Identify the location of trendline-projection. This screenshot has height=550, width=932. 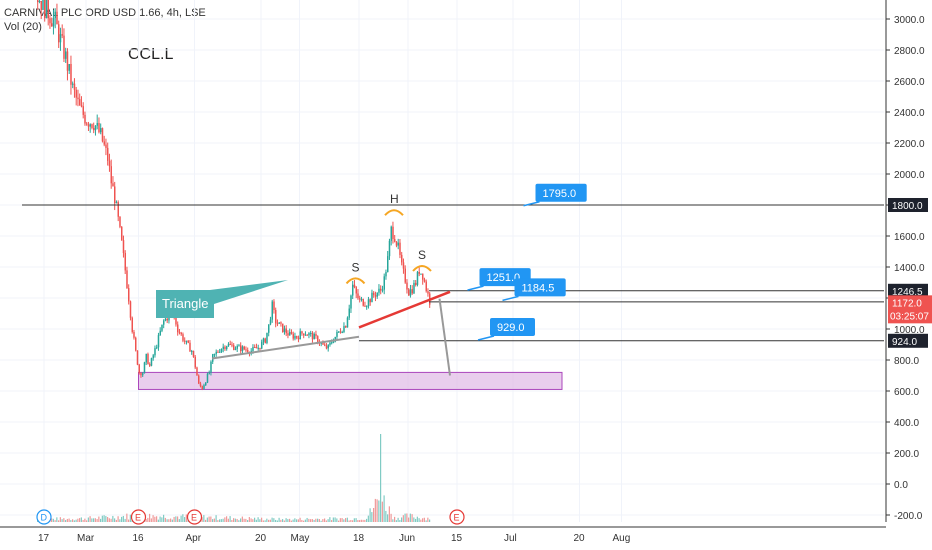
(444, 337).